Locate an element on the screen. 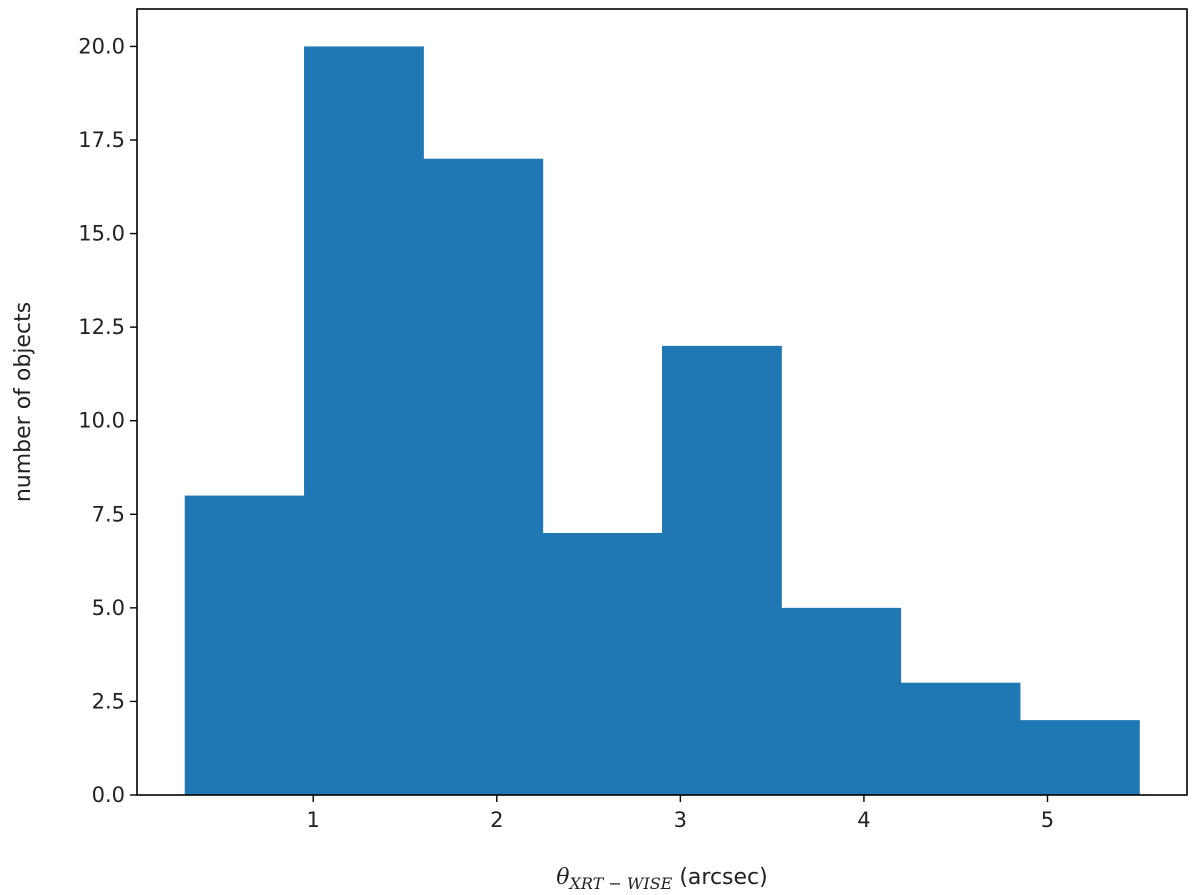 This screenshot has height=895, width=1200. y-axis-label: number of objects is located at coordinates (23, 402).